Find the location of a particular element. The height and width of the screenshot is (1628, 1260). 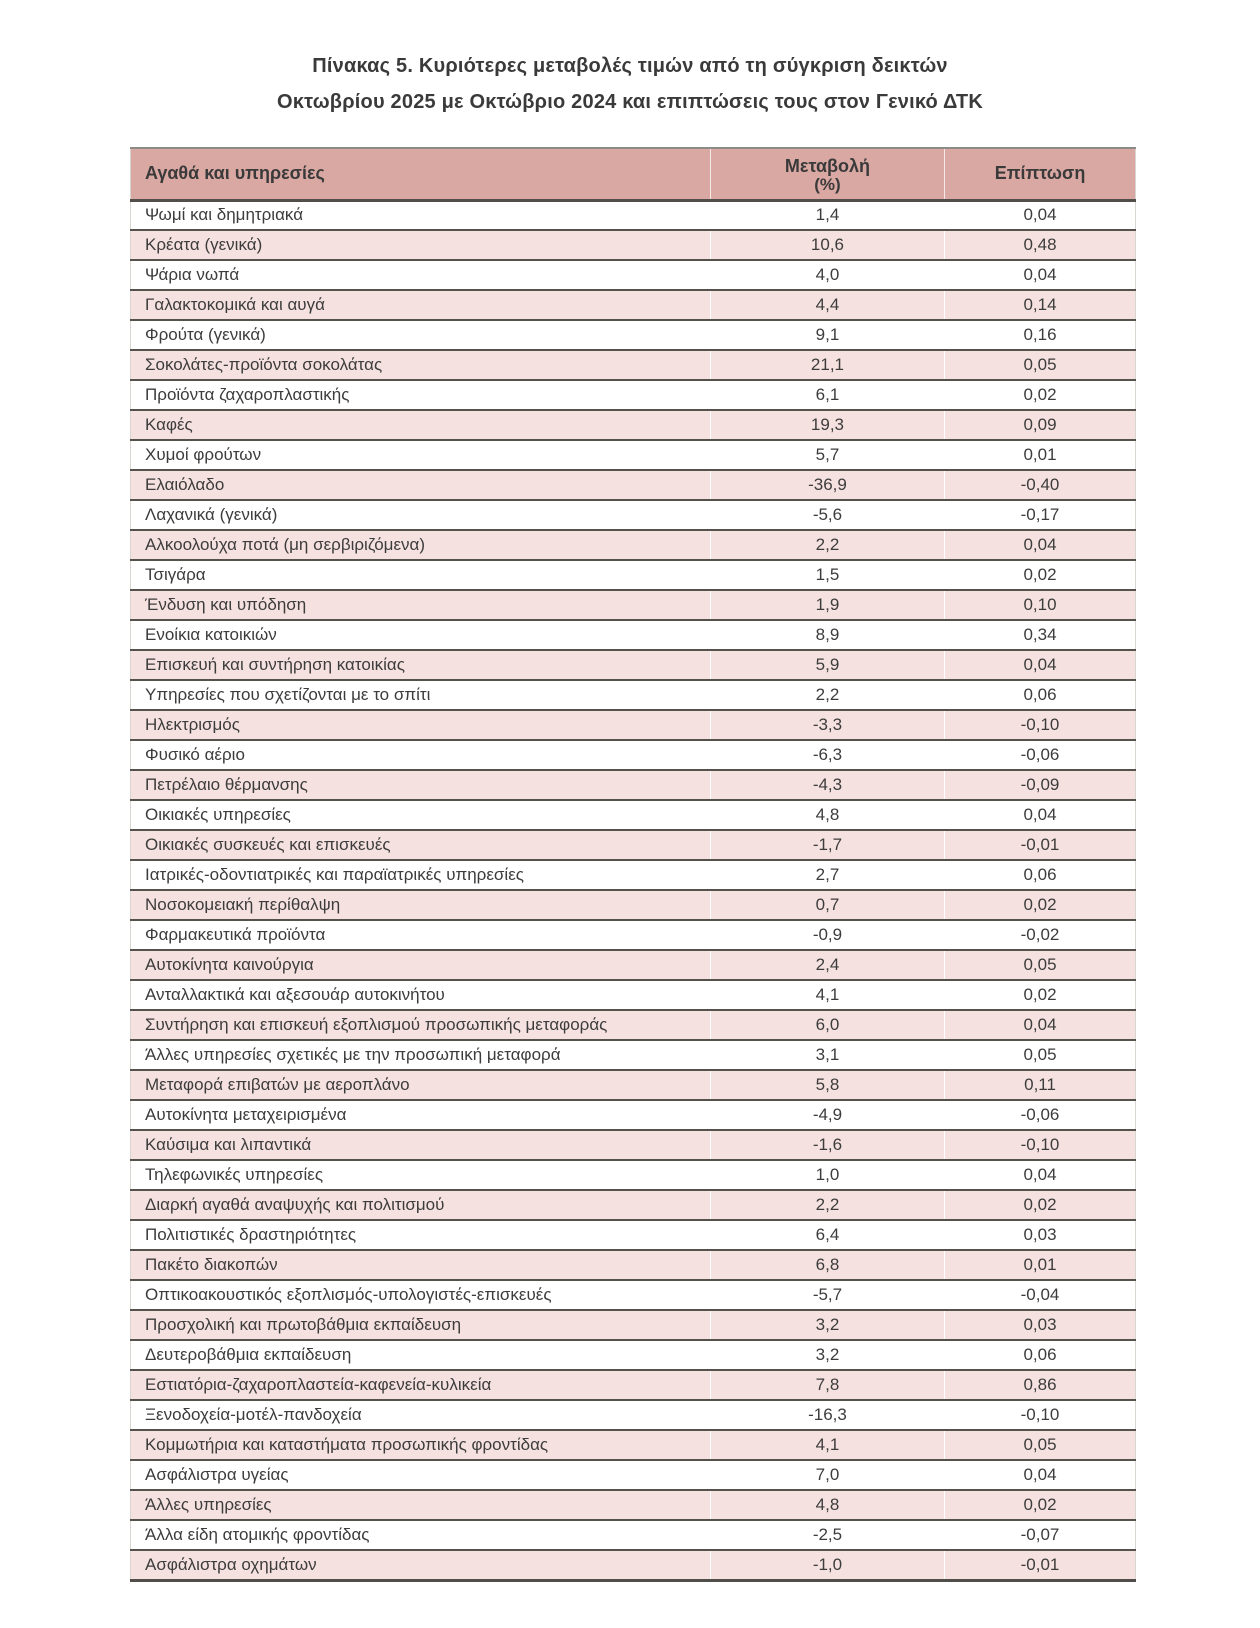

table-row: Σοκολάτες-προϊόντα σοκολάτας 21,1 0,05 is located at coordinates (633, 365).